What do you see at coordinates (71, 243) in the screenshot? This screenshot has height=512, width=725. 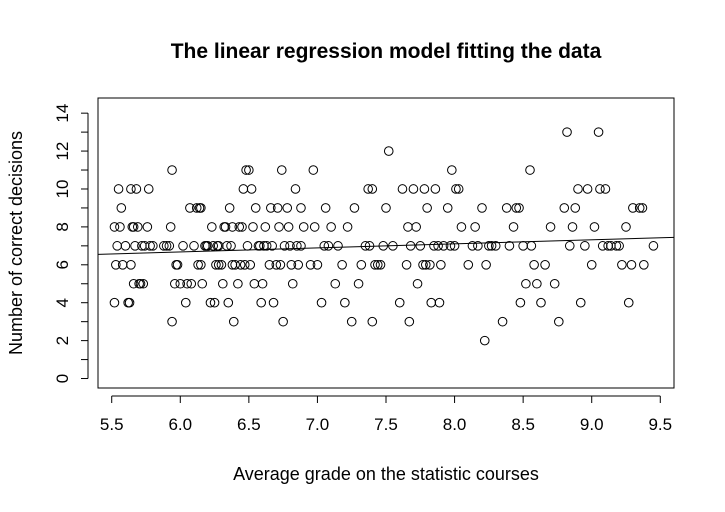 I see `y-axis: 0 2 4 6 8 10 12 14` at bounding box center [71, 243].